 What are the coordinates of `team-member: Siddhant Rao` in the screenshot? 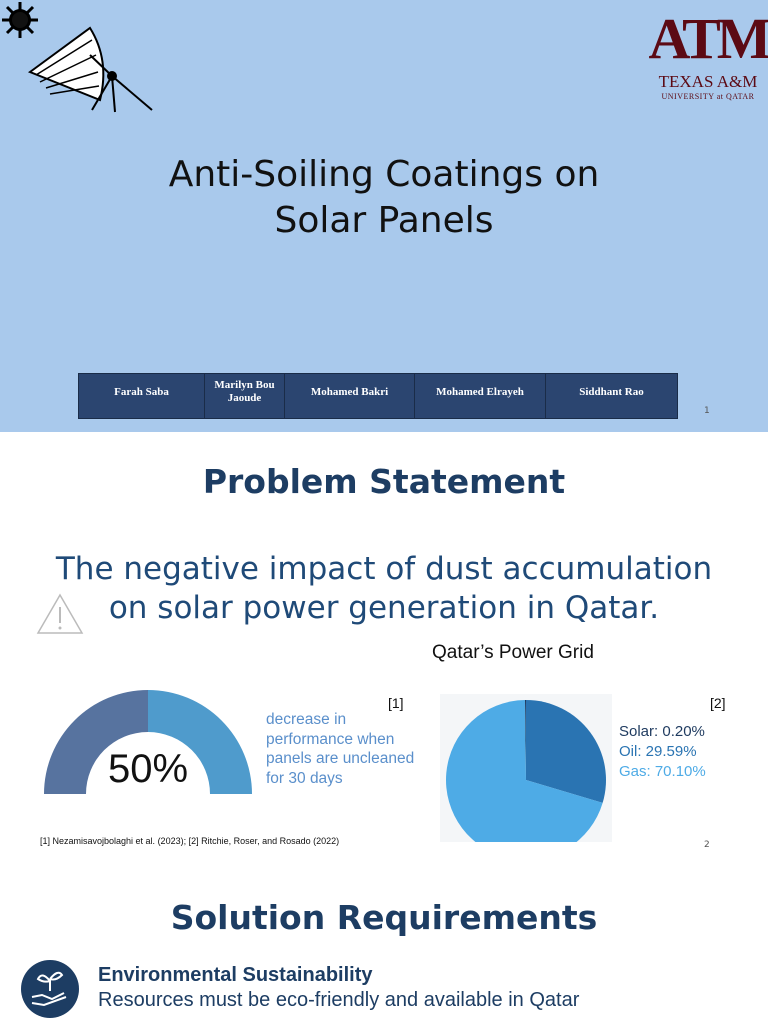 It's located at (611, 391).